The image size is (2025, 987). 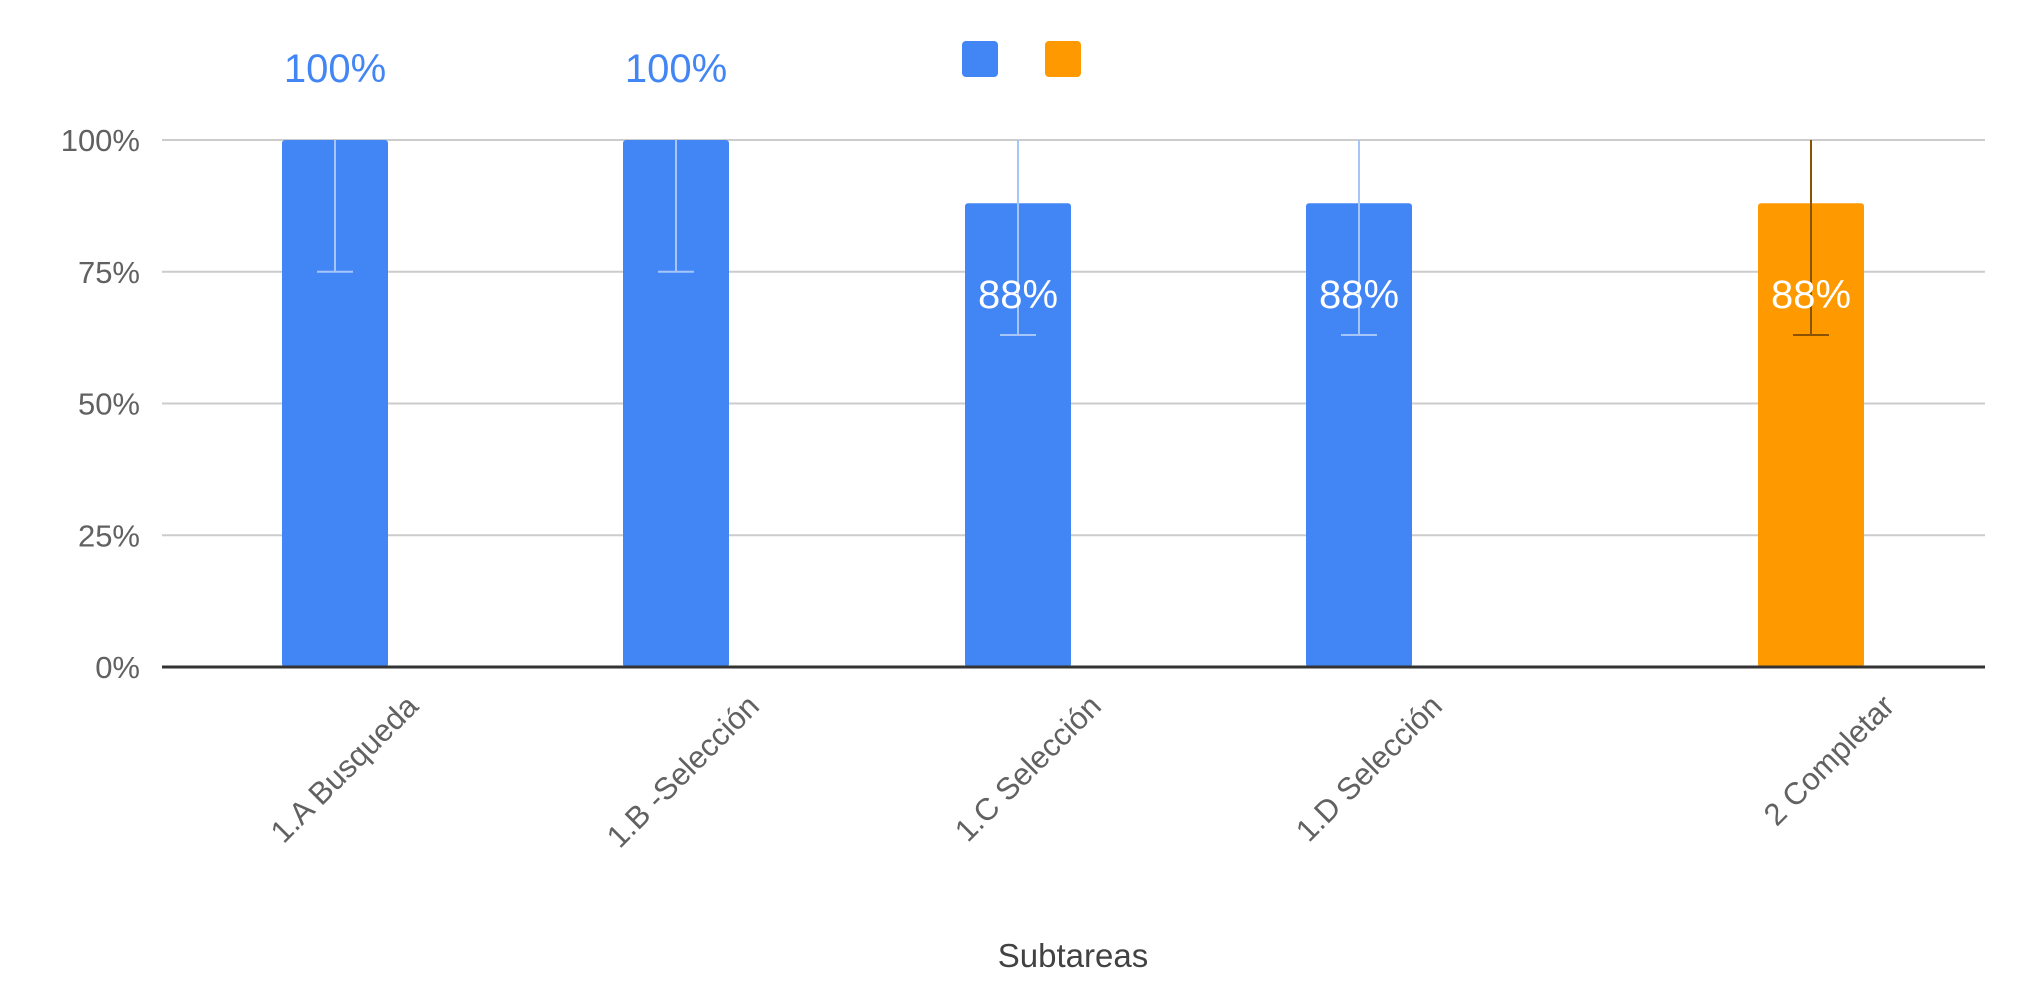 I want to click on y-tick-label: 25%, so click(x=109, y=535).